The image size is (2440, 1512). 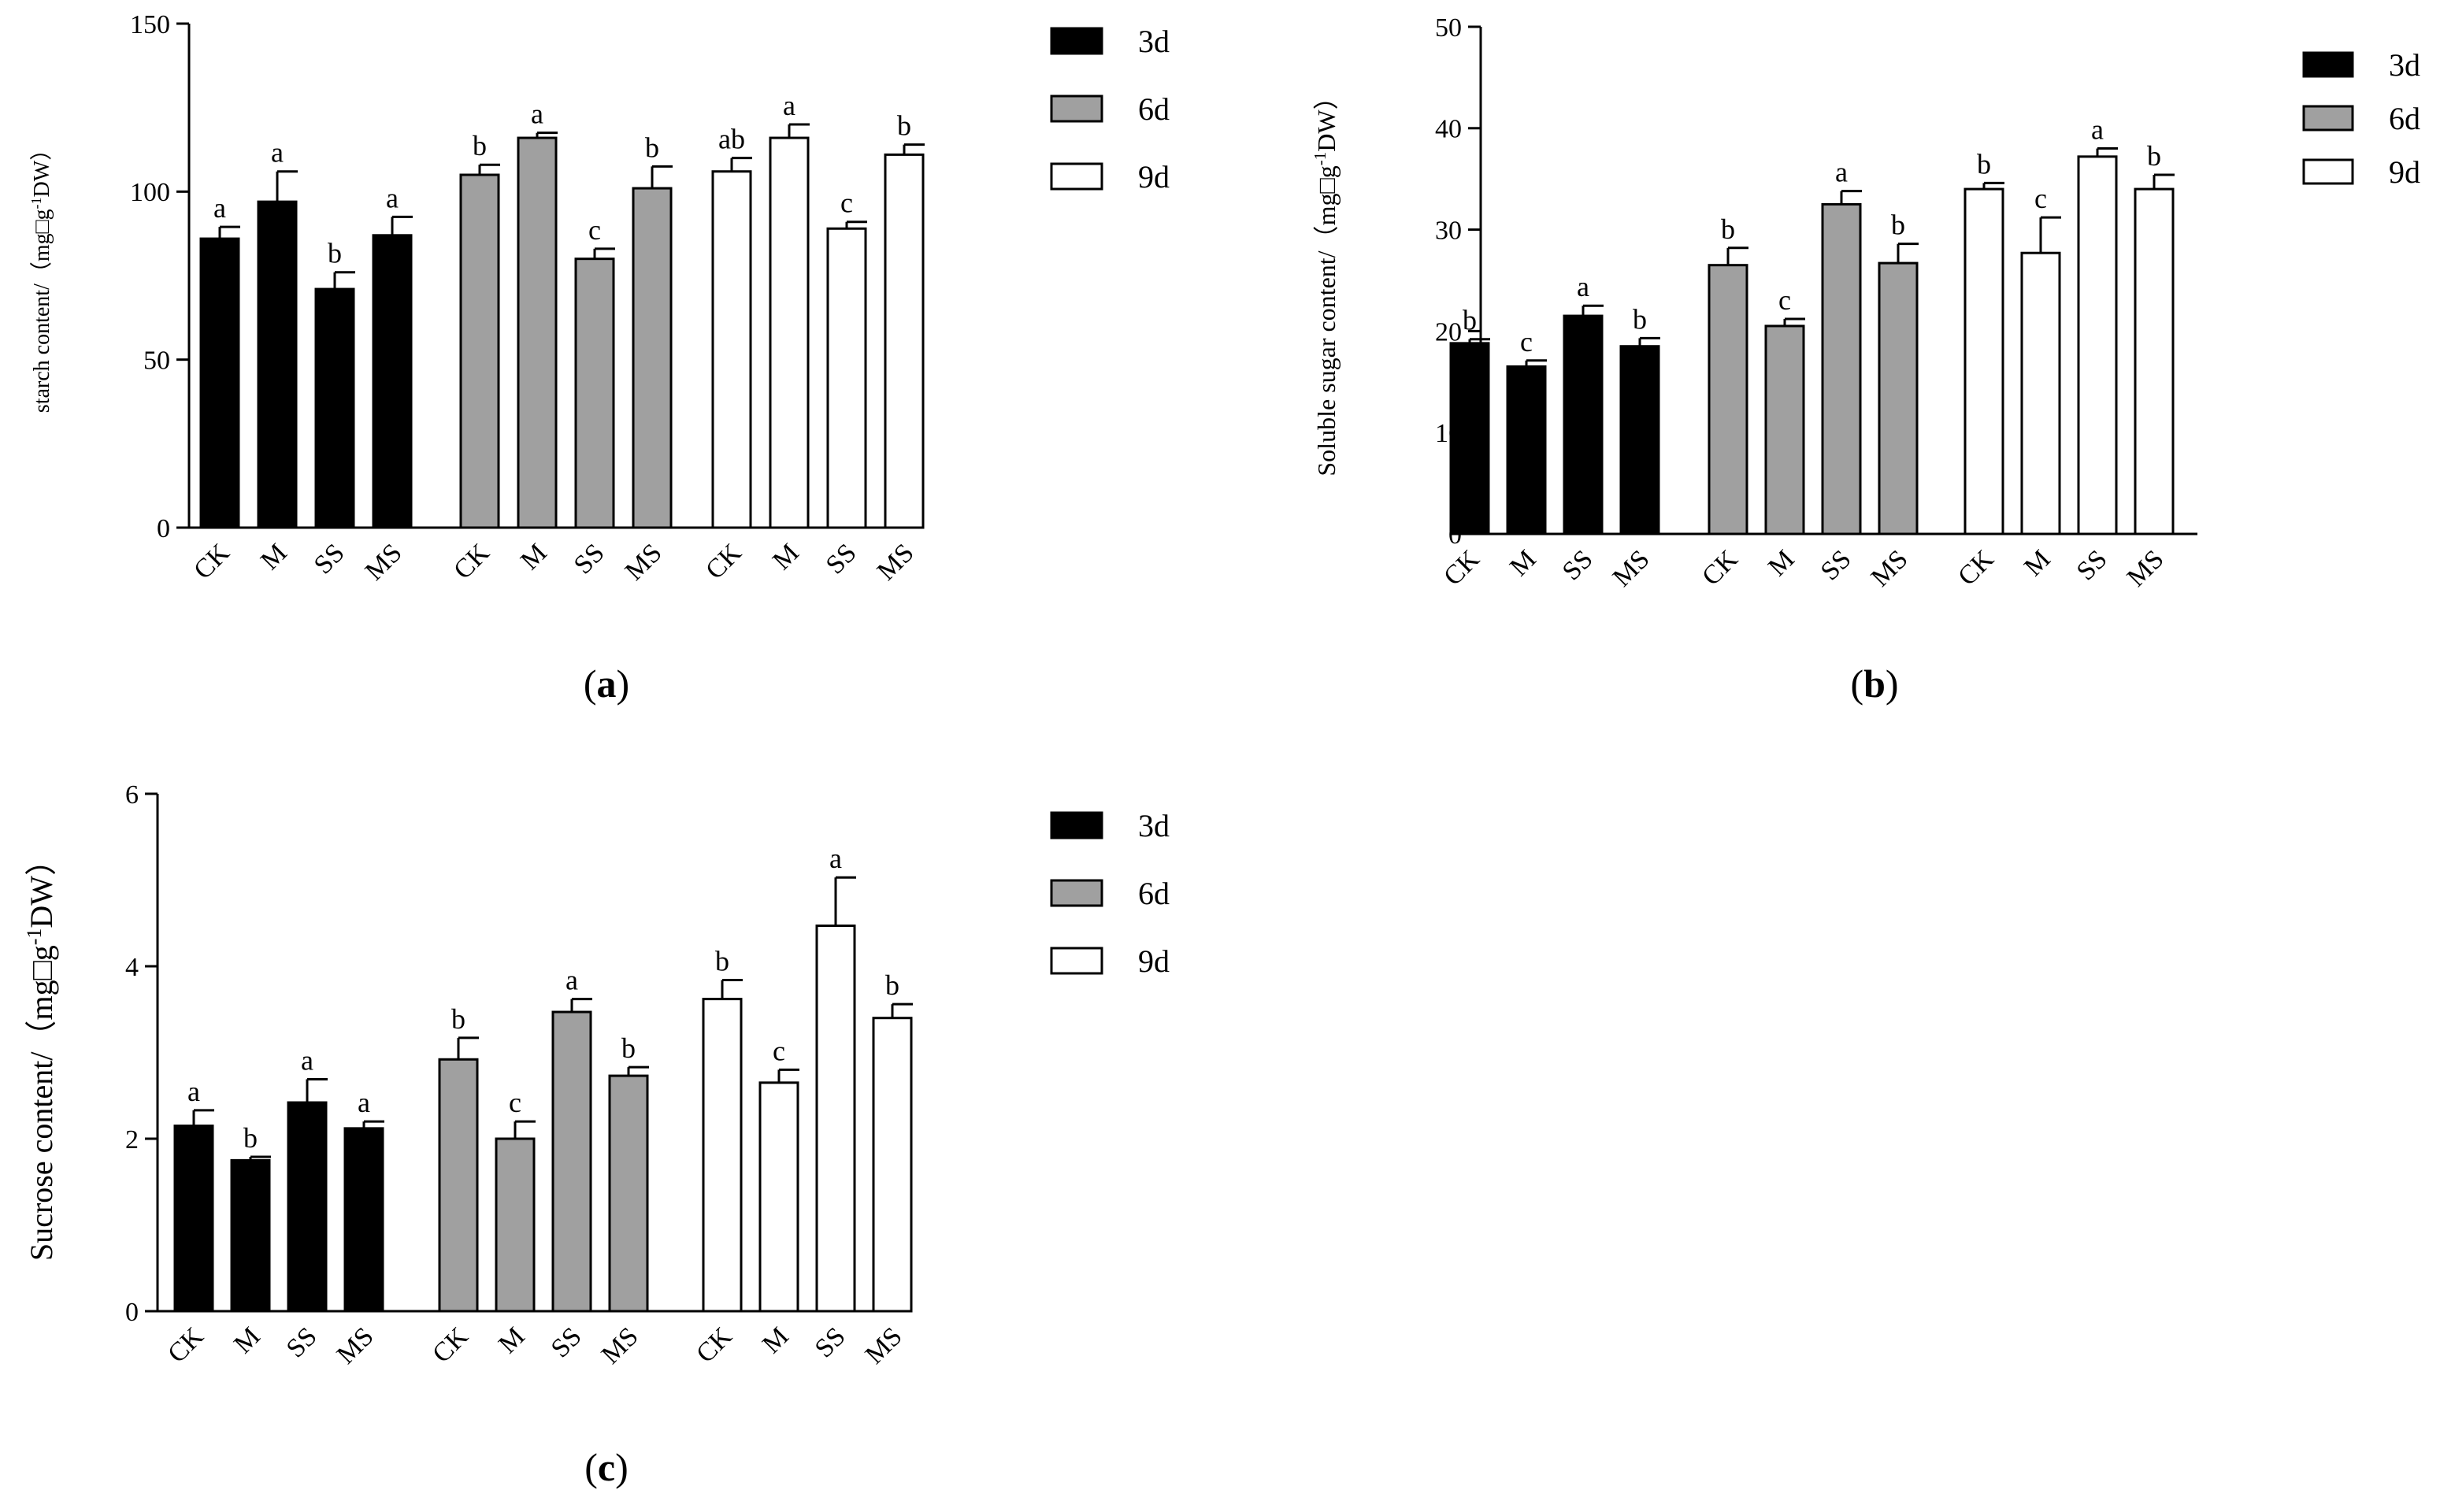 I want to click on bar-3d-MS, so click(x=1639, y=440).